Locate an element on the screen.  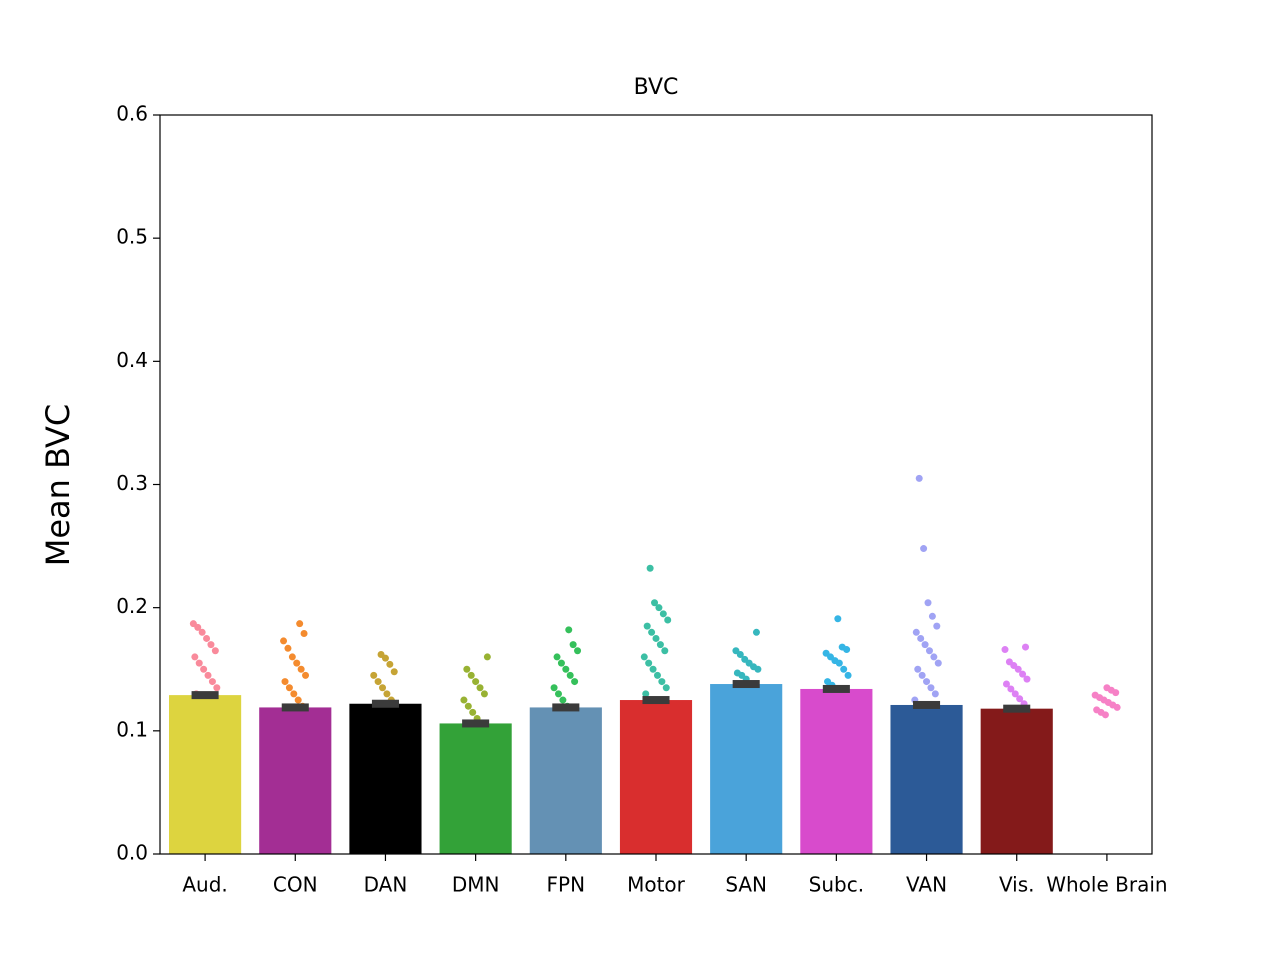
x-tick-label: Subc. is located at coordinates (836, 885).